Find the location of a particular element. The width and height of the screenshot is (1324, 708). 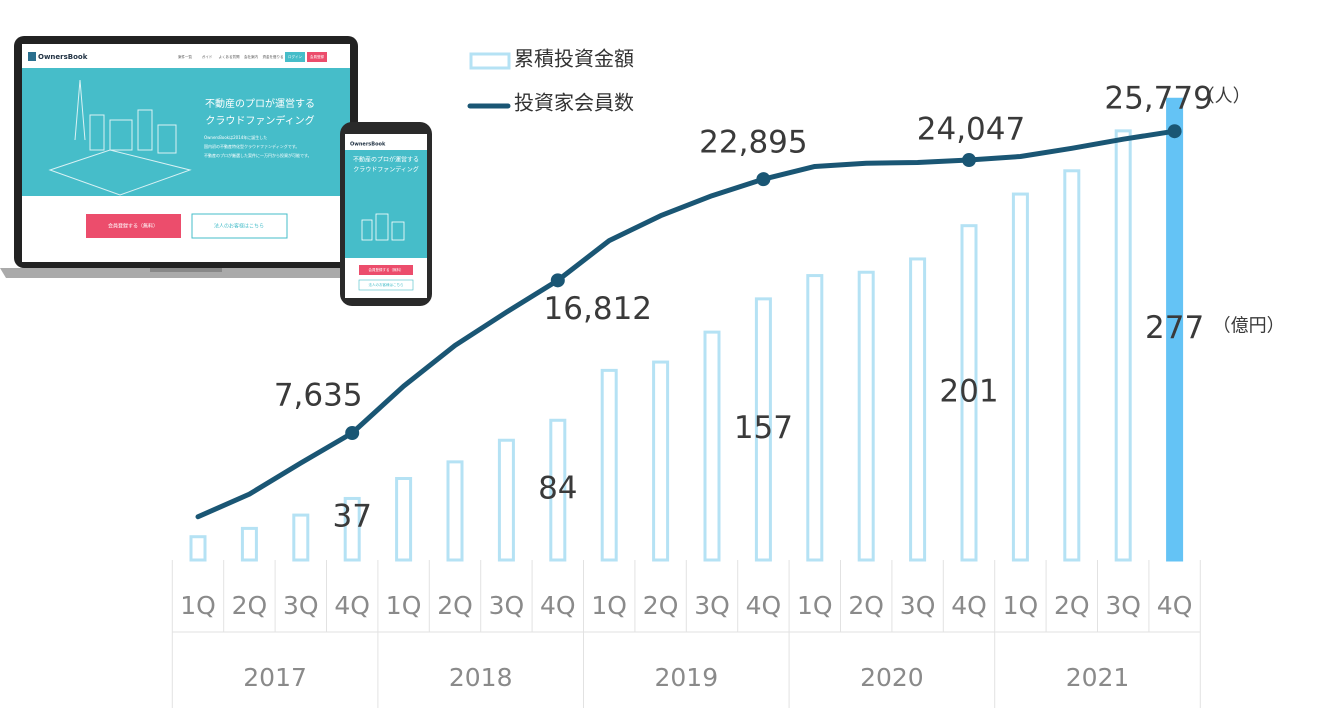

nav-item: ガイド is located at coordinates (207, 56).